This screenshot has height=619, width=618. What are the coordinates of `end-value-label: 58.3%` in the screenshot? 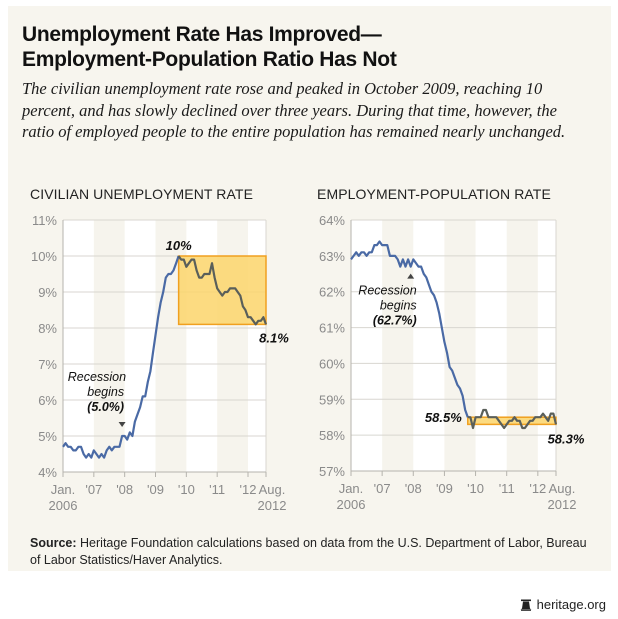 It's located at (566, 438).